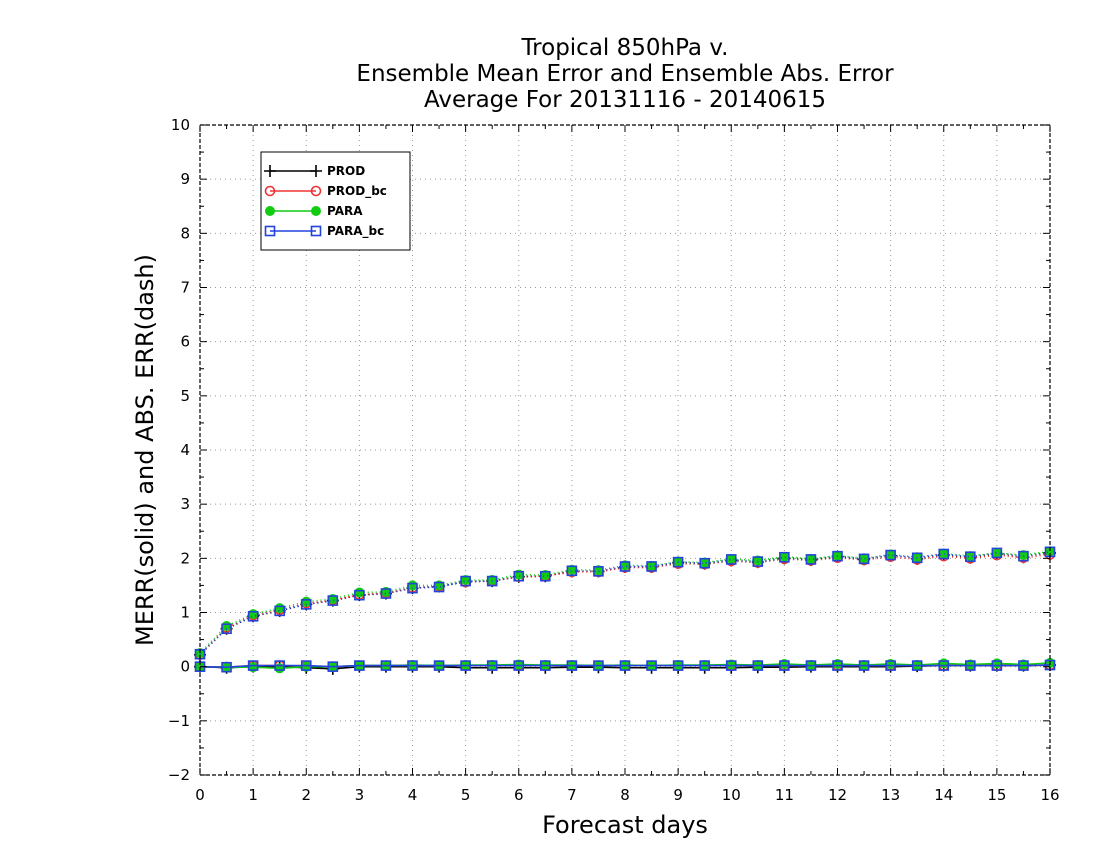  What do you see at coordinates (943, 795) in the screenshot?
I see `x-tick-label: 14` at bounding box center [943, 795].